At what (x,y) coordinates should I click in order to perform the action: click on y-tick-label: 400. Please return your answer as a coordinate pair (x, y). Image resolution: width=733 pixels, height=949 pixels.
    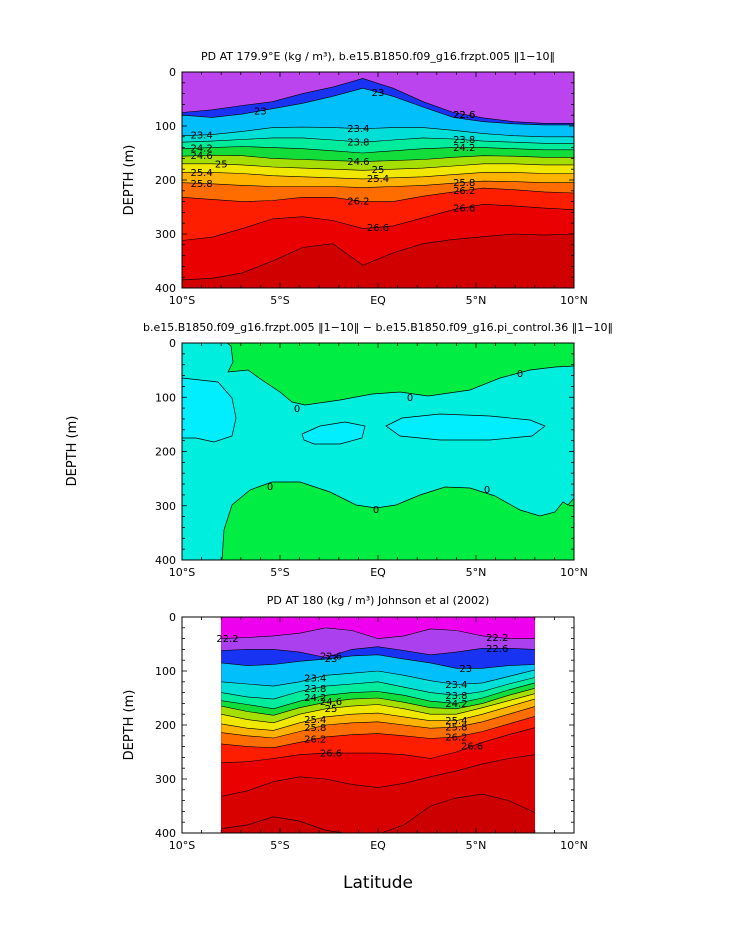
    Looking at the image, I should click on (165, 560).